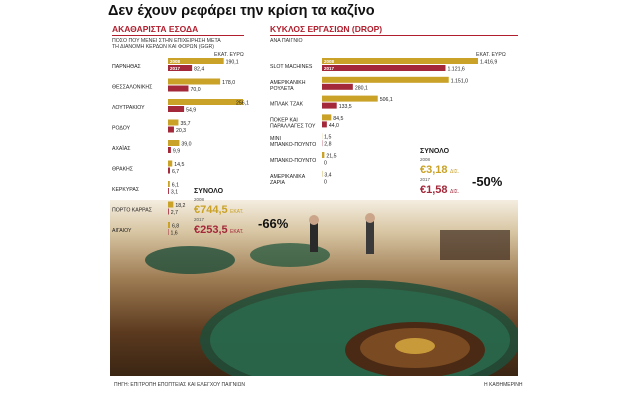 The width and height of the screenshot is (640, 400). Describe the element at coordinates (334, 126) in the screenshot. I see `value-label-2017: 44,0` at that location.